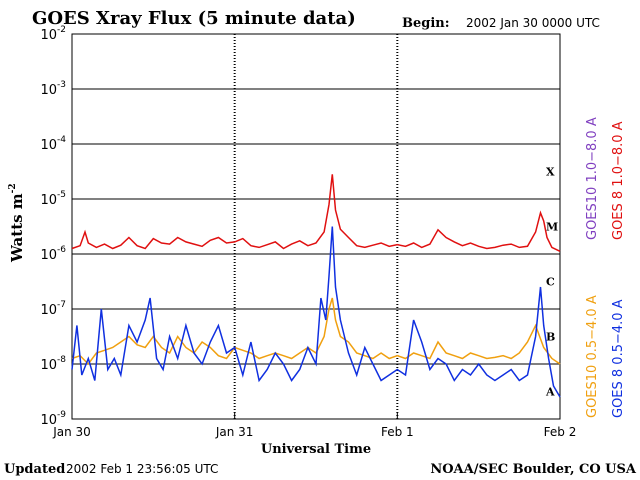 The height and width of the screenshot is (480, 640). I want to click on y-tick-exp: -5, so click(61, 195).